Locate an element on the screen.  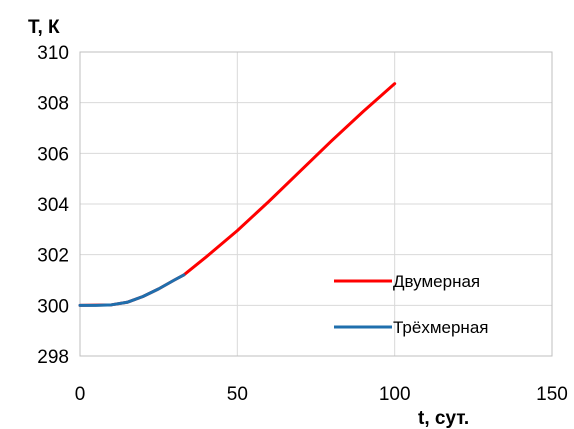
x-tick-label-1: 50 is located at coordinates (237, 394).